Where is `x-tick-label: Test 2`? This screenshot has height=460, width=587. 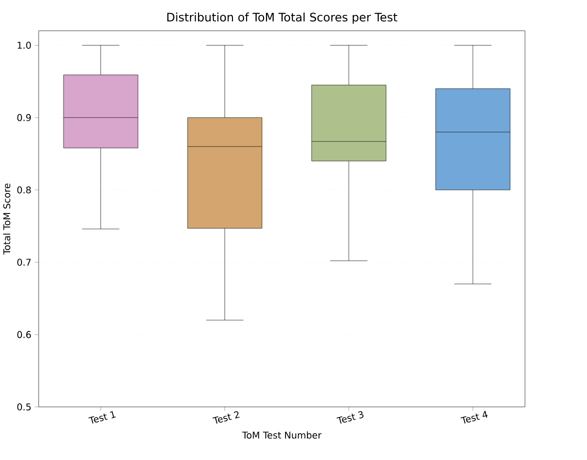 x-tick-label: Test 2 is located at coordinates (226, 417).